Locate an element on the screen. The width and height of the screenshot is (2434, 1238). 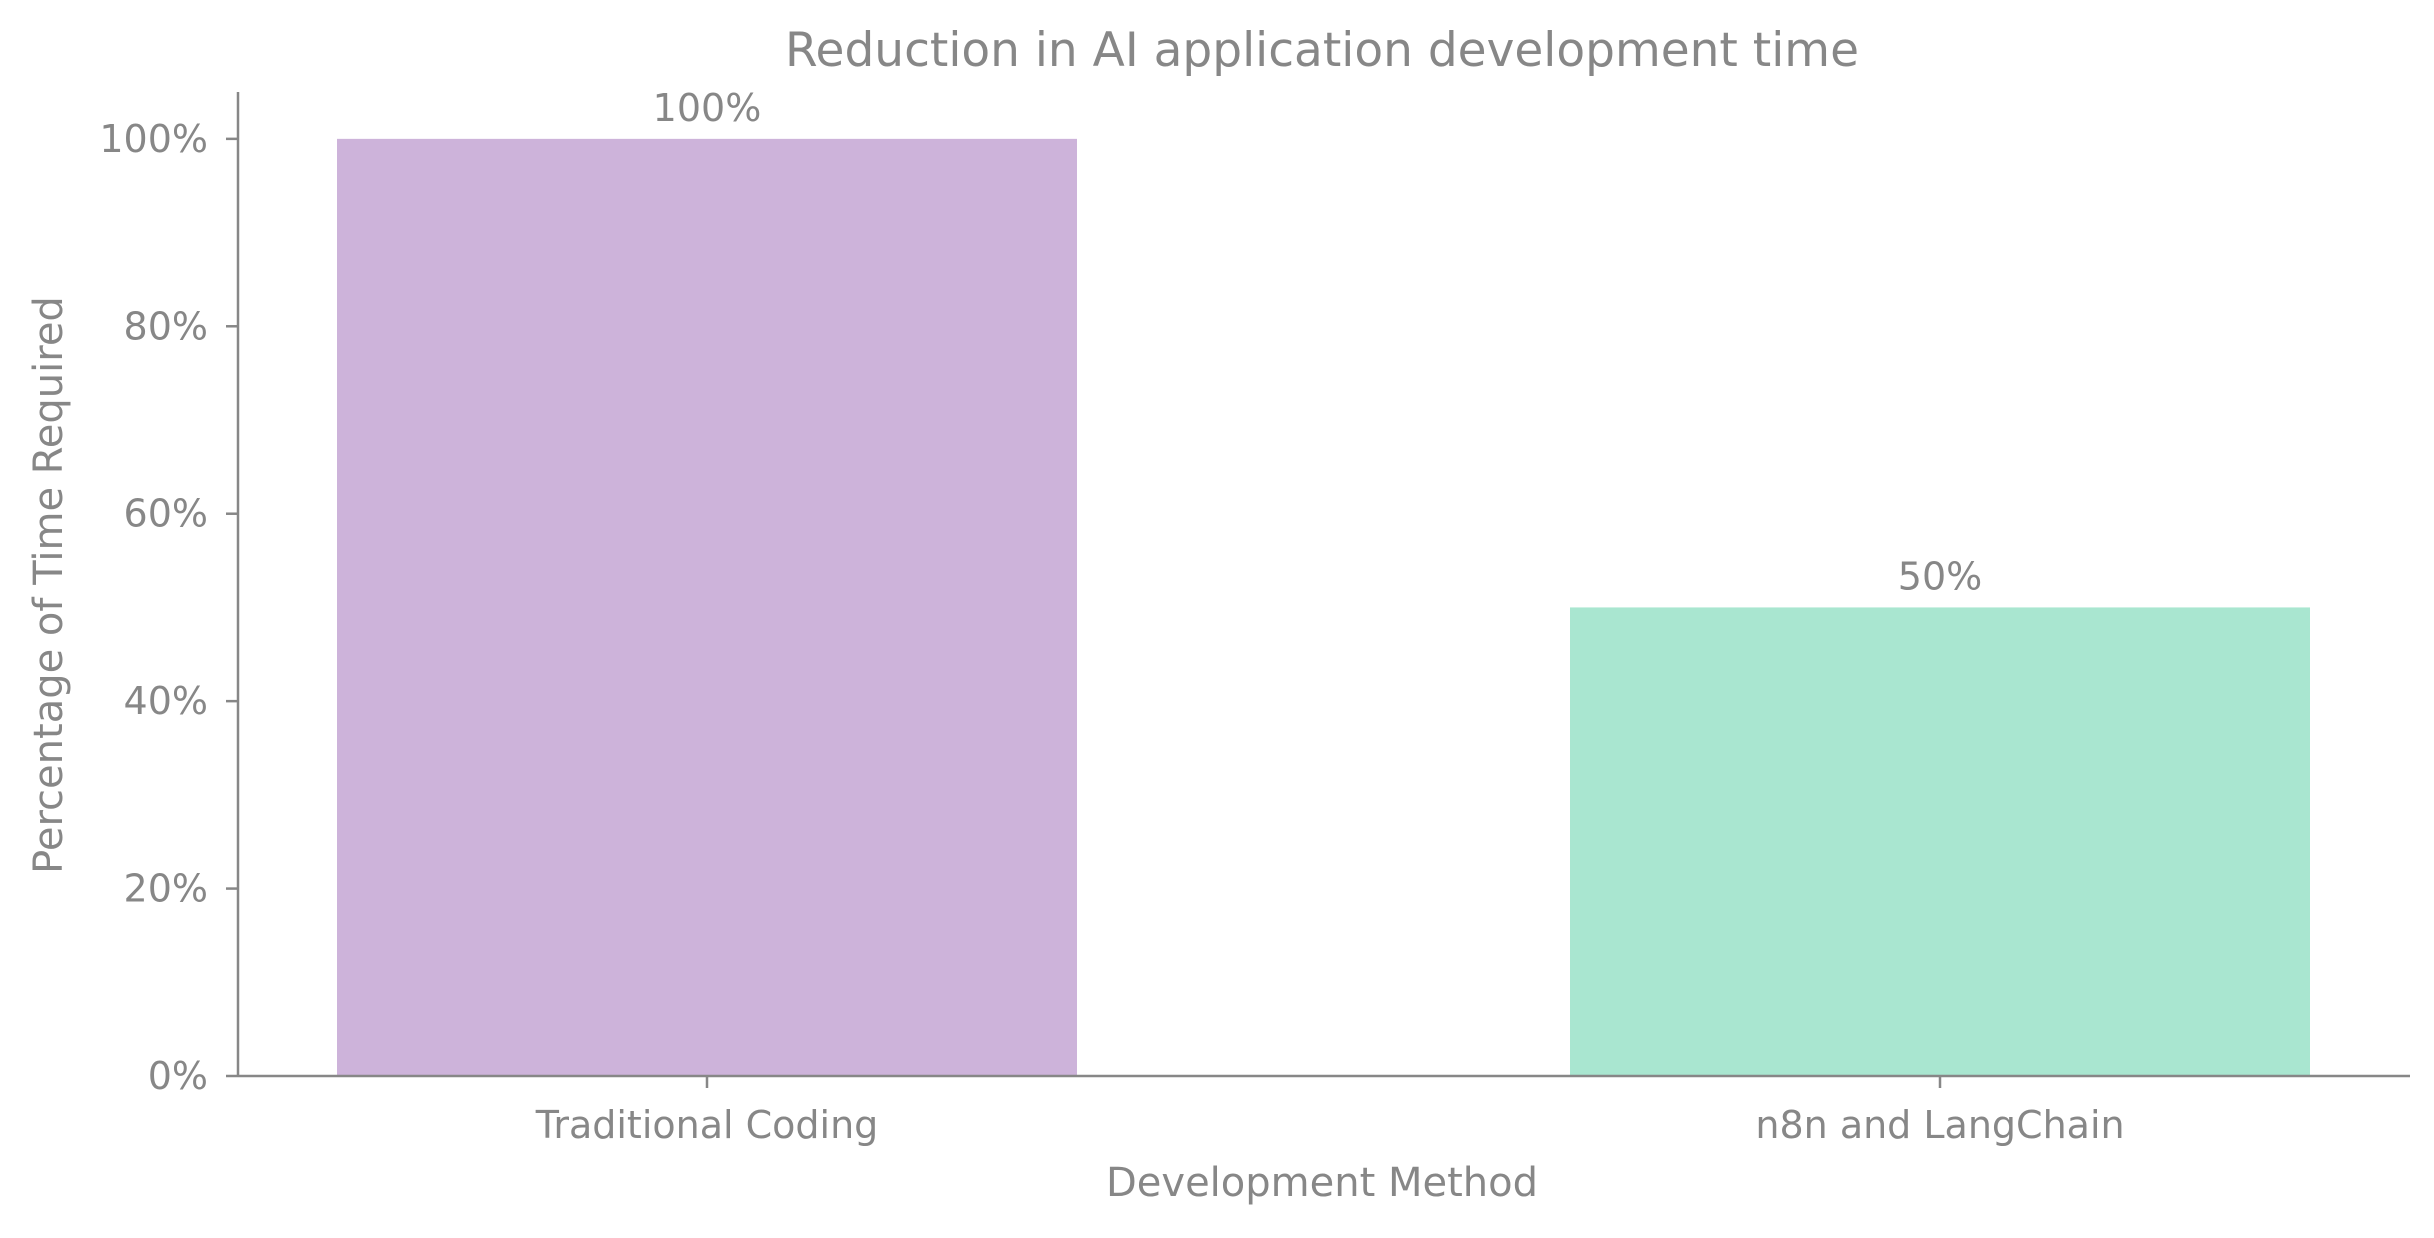
x-tick-label: n8n and LangChain is located at coordinates (1939, 1125).